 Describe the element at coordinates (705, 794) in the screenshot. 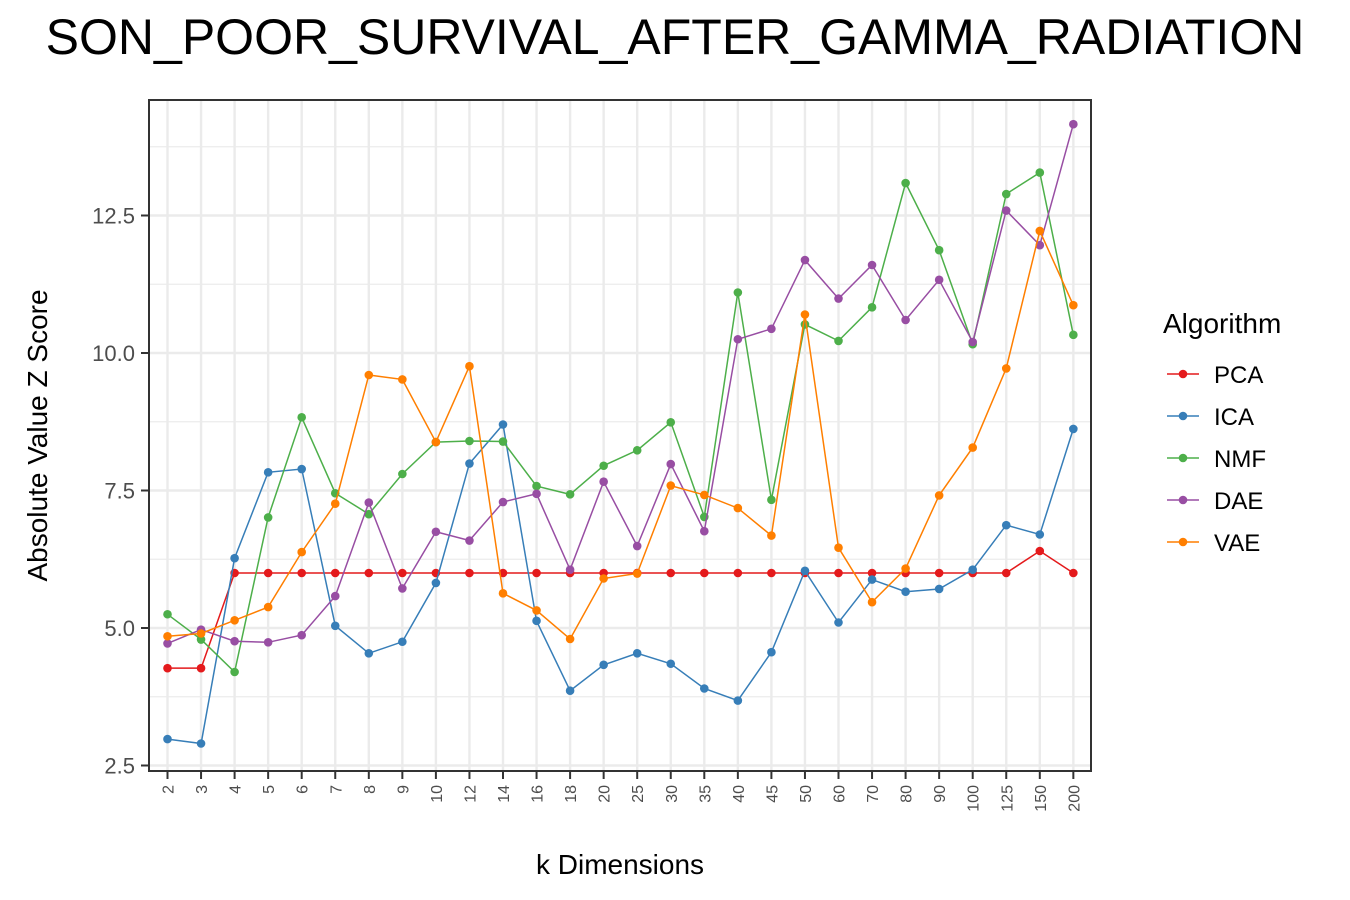

I see `x-tick-label: 35` at that location.